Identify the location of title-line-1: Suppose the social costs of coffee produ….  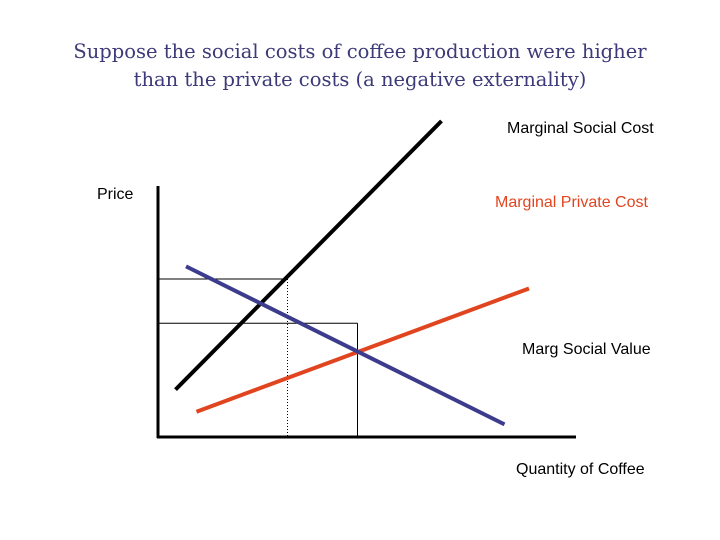
(360, 51).